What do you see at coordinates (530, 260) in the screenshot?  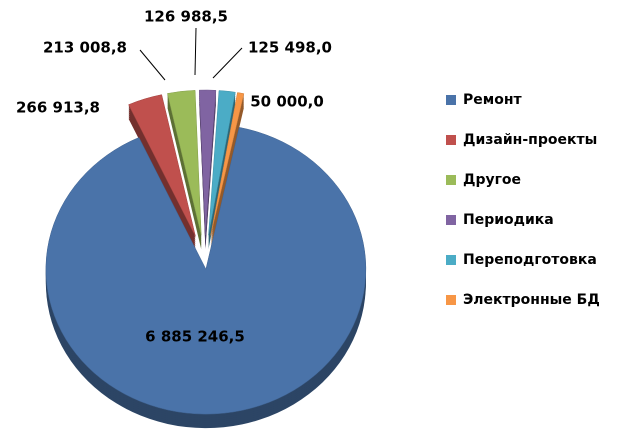 I see `legend-label: Переподготовка` at bounding box center [530, 260].